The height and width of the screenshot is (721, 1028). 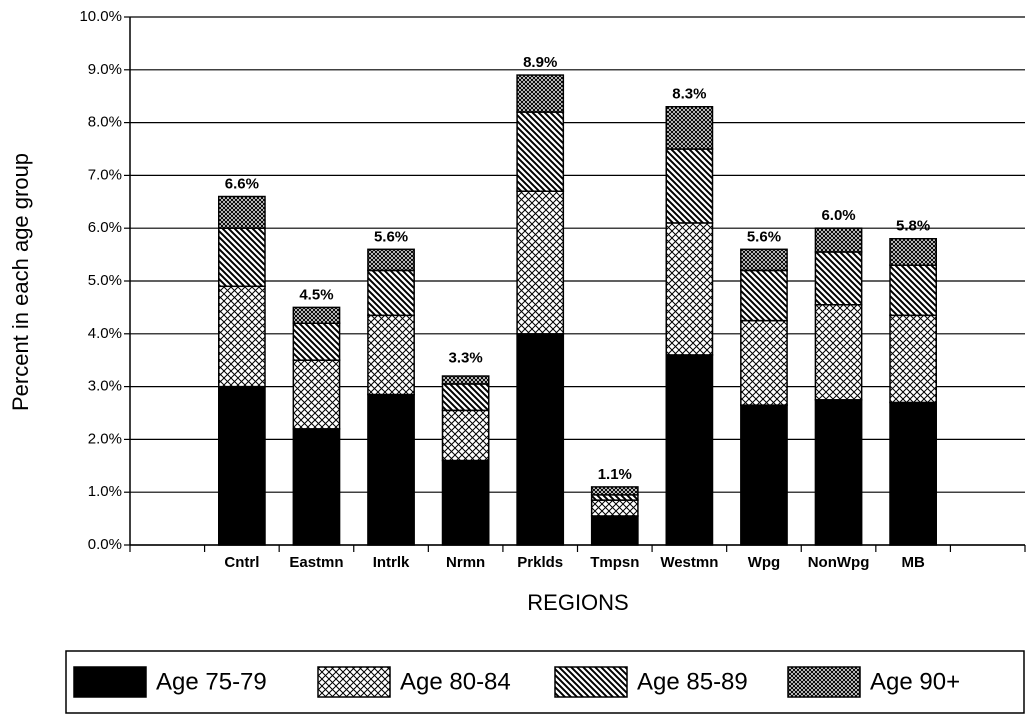 I want to click on x-tick-label: Cntrl, so click(x=241, y=562).